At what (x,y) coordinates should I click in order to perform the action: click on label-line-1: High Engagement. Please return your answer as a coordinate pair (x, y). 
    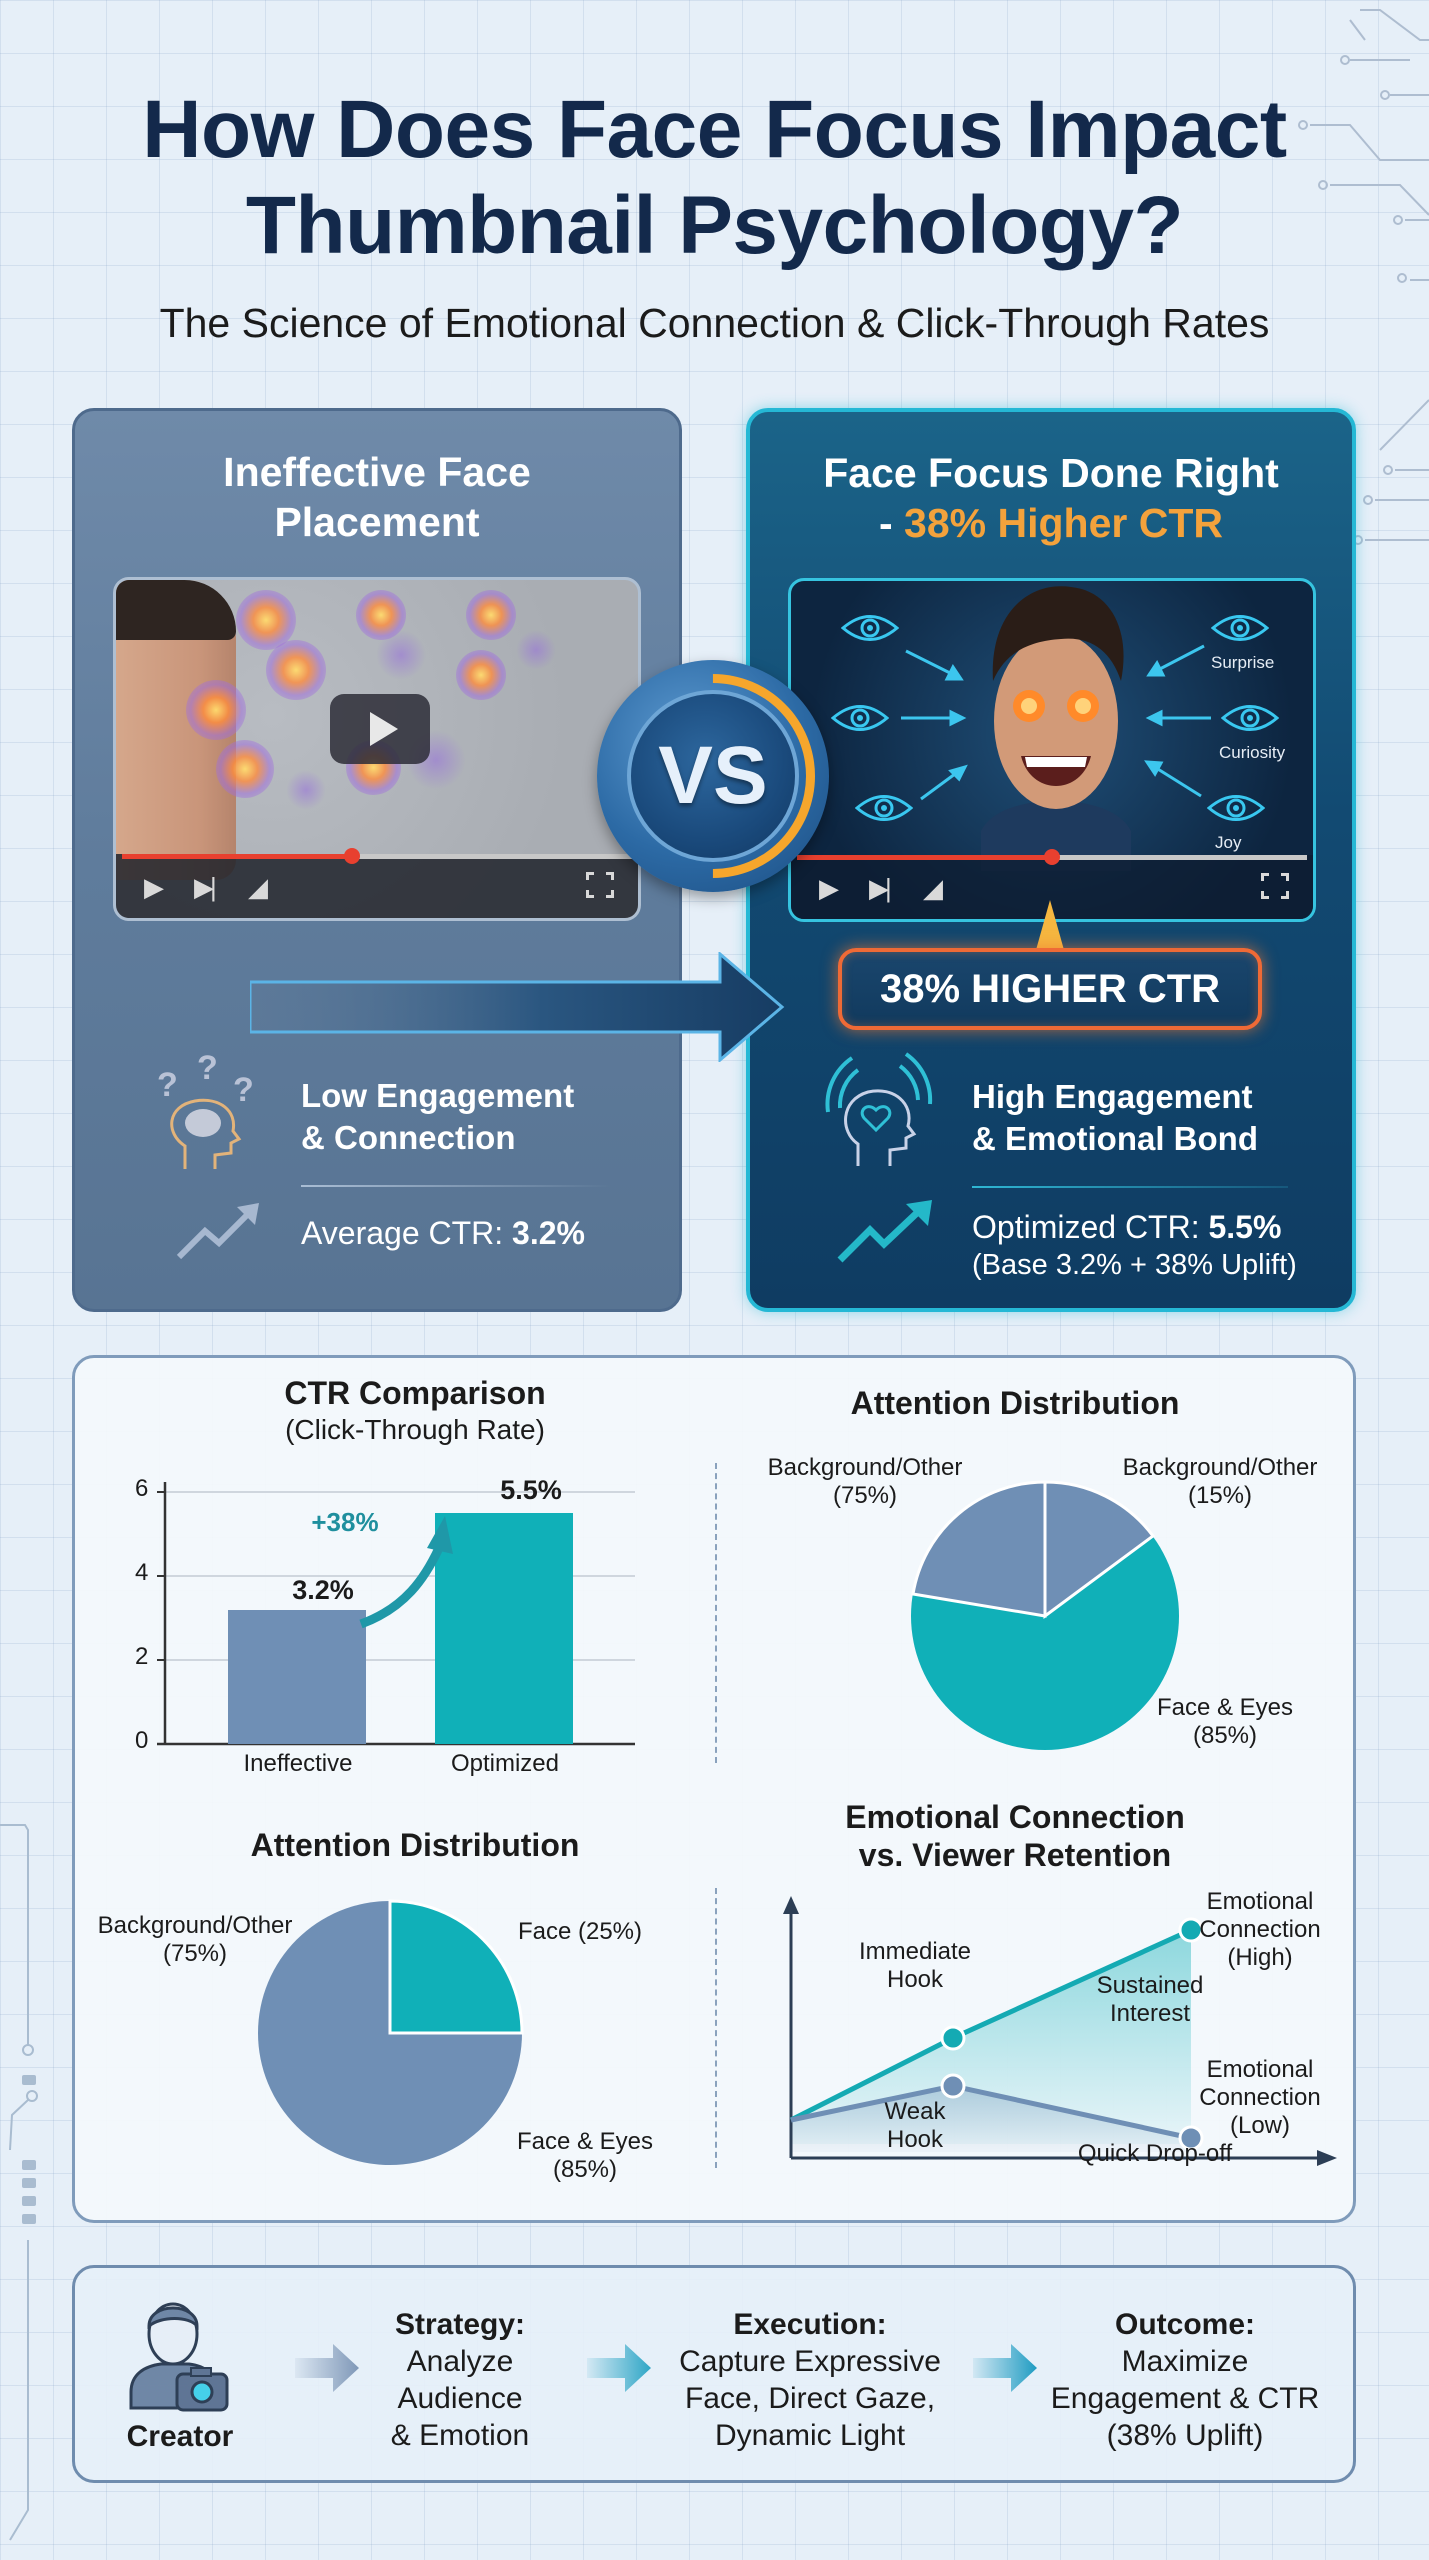
    Looking at the image, I should click on (1112, 1096).